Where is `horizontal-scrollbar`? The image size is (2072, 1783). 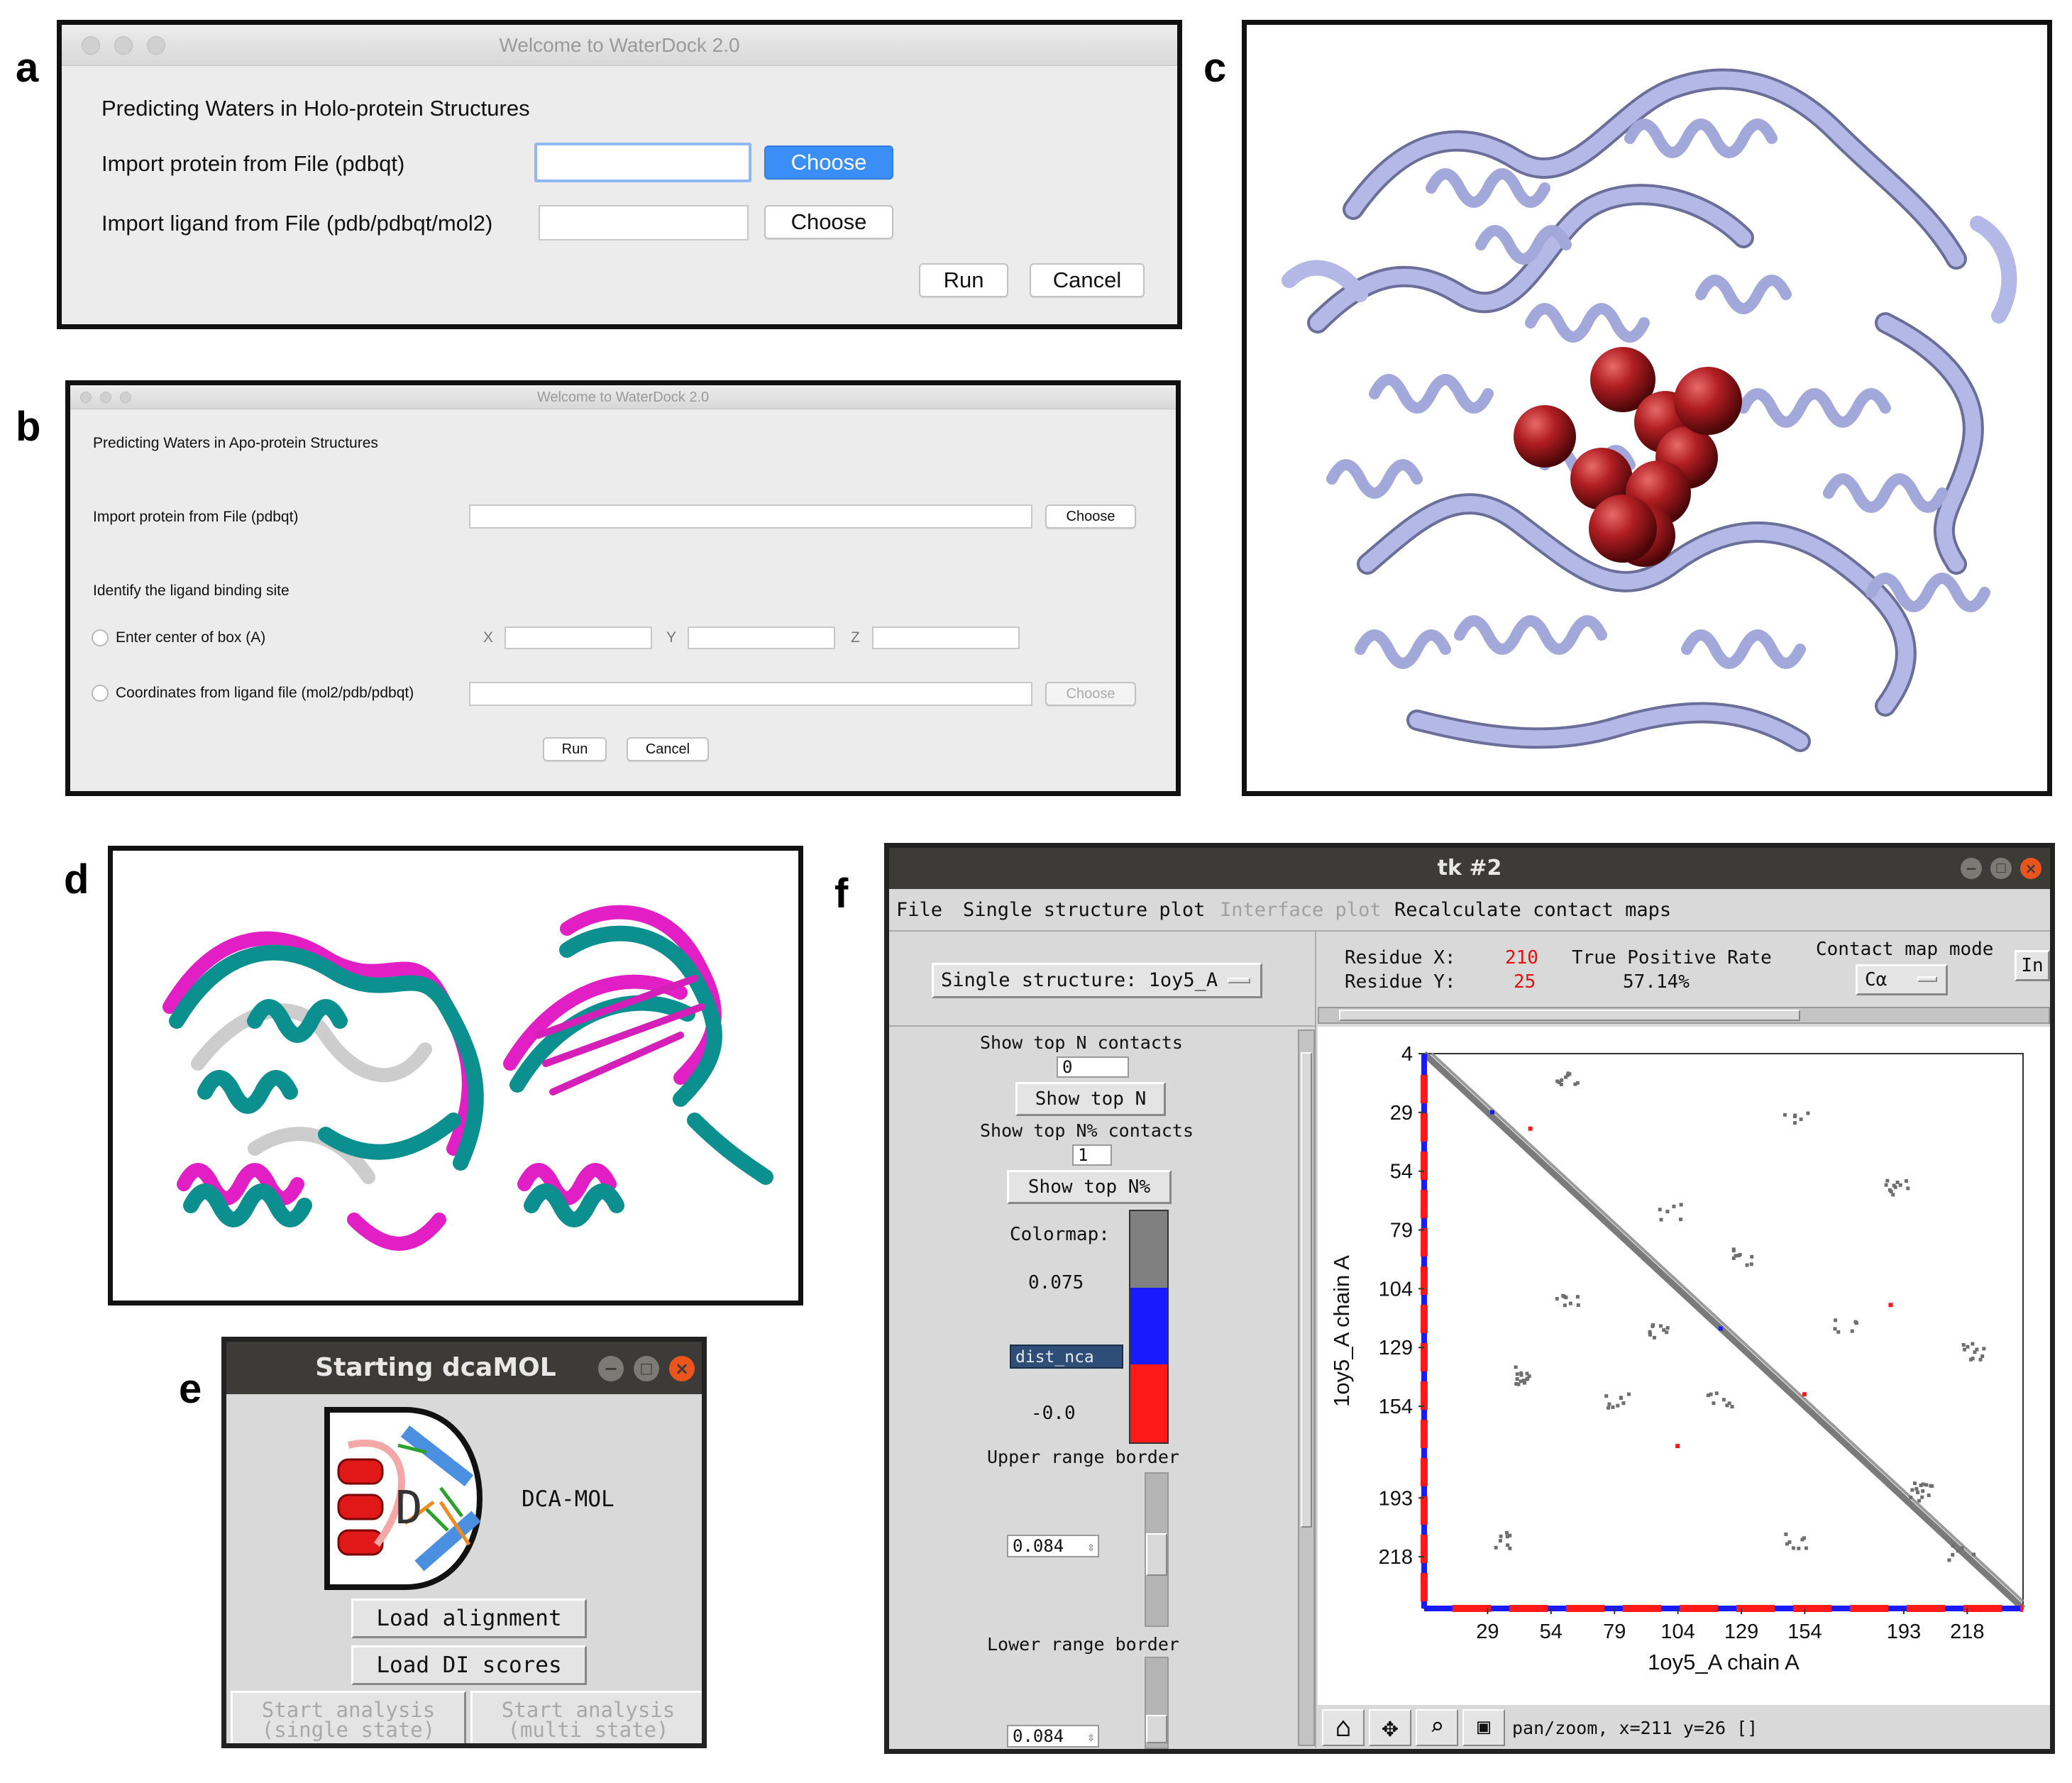 horizontal-scrollbar is located at coordinates (1684, 1015).